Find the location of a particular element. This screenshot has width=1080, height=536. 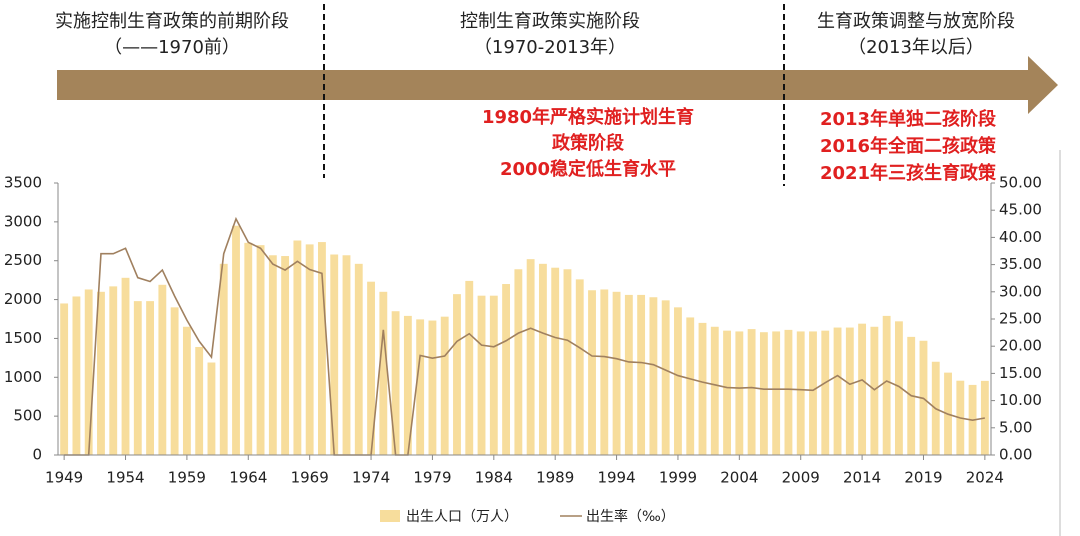

y2-tick-label: 30.00 is located at coordinates (1020, 291).